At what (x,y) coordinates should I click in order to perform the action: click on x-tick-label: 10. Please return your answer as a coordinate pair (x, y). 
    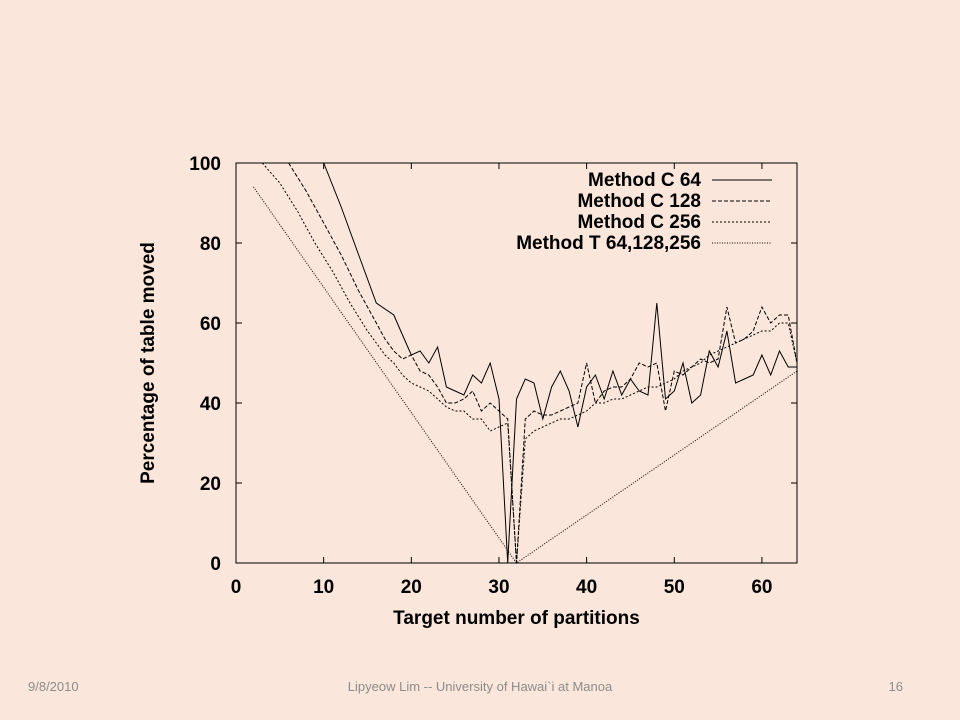
    Looking at the image, I should click on (323, 587).